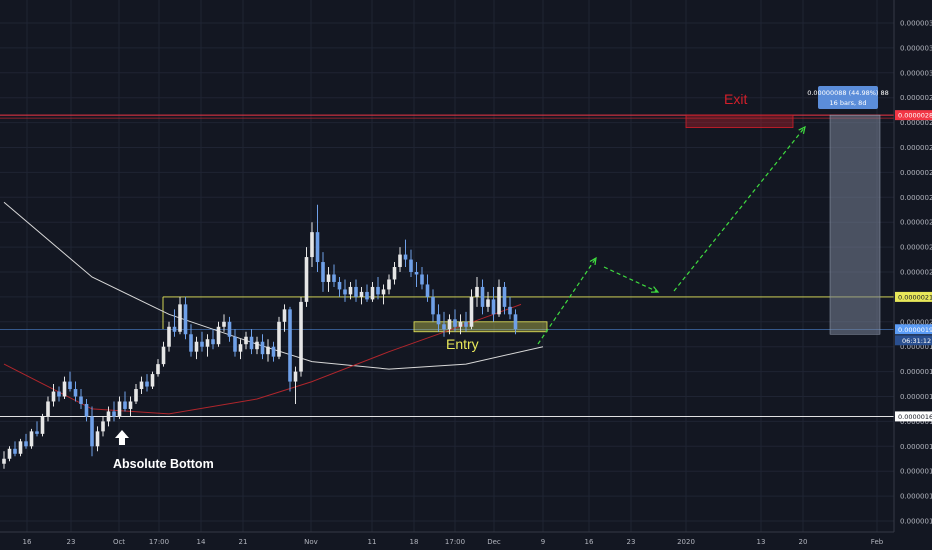 The height and width of the screenshot is (550, 932). Describe the element at coordinates (311, 542) in the screenshot. I see `x-tick-label: Nov` at that location.